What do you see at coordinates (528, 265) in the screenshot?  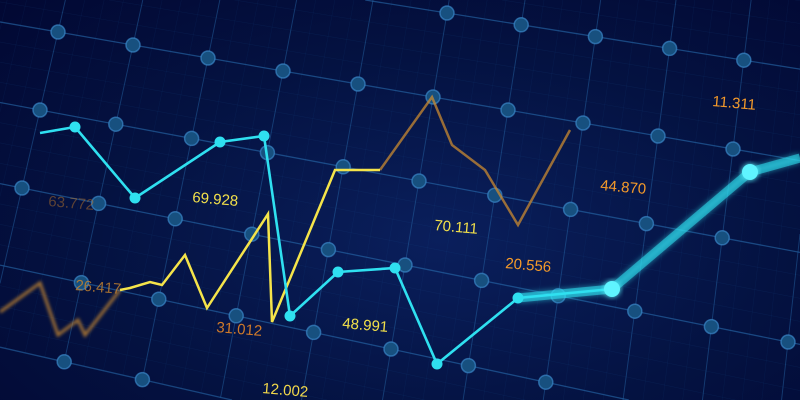 I see `value-label: 20.556` at bounding box center [528, 265].